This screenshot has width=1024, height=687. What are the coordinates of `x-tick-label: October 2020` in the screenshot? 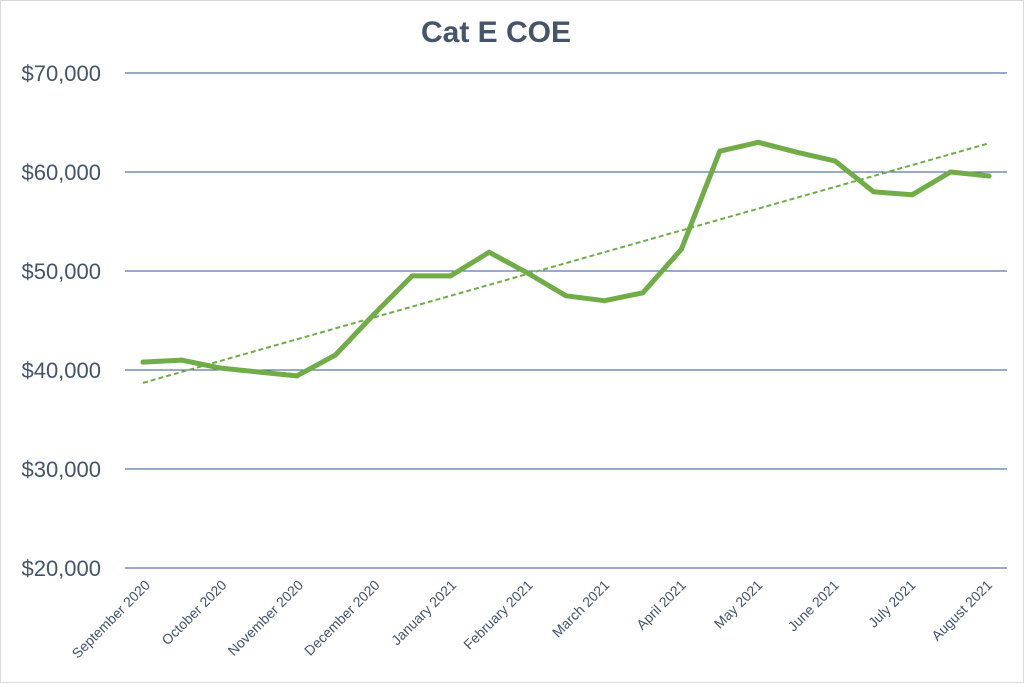 It's located at (193, 612).